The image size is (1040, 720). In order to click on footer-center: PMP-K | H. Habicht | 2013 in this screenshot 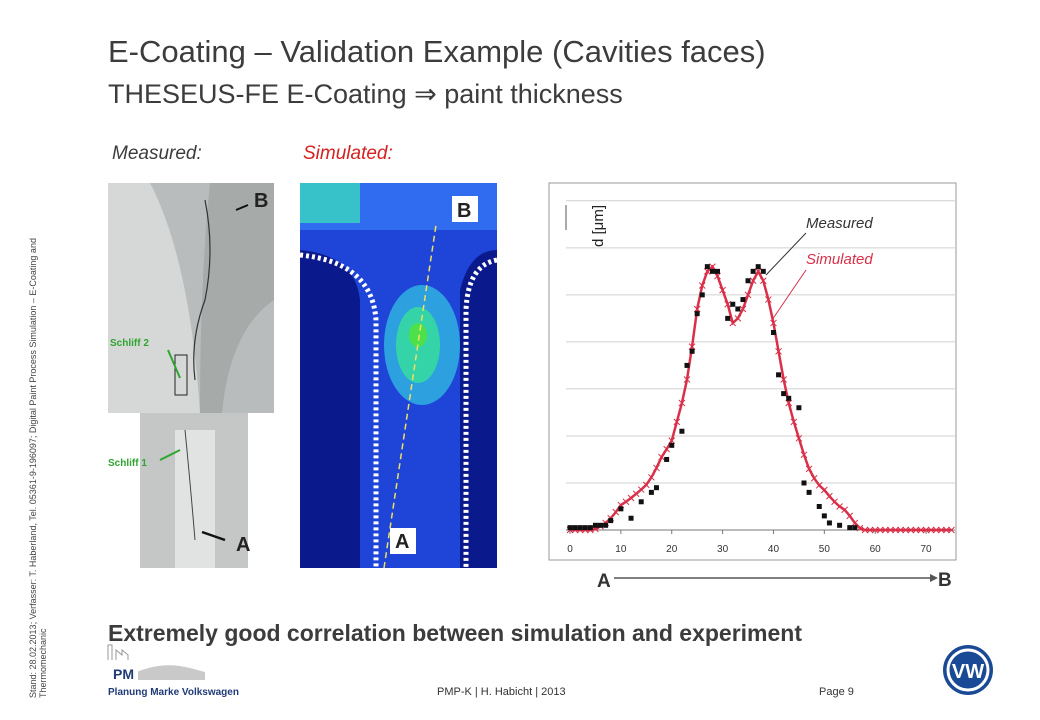, I will do `click(501, 692)`.